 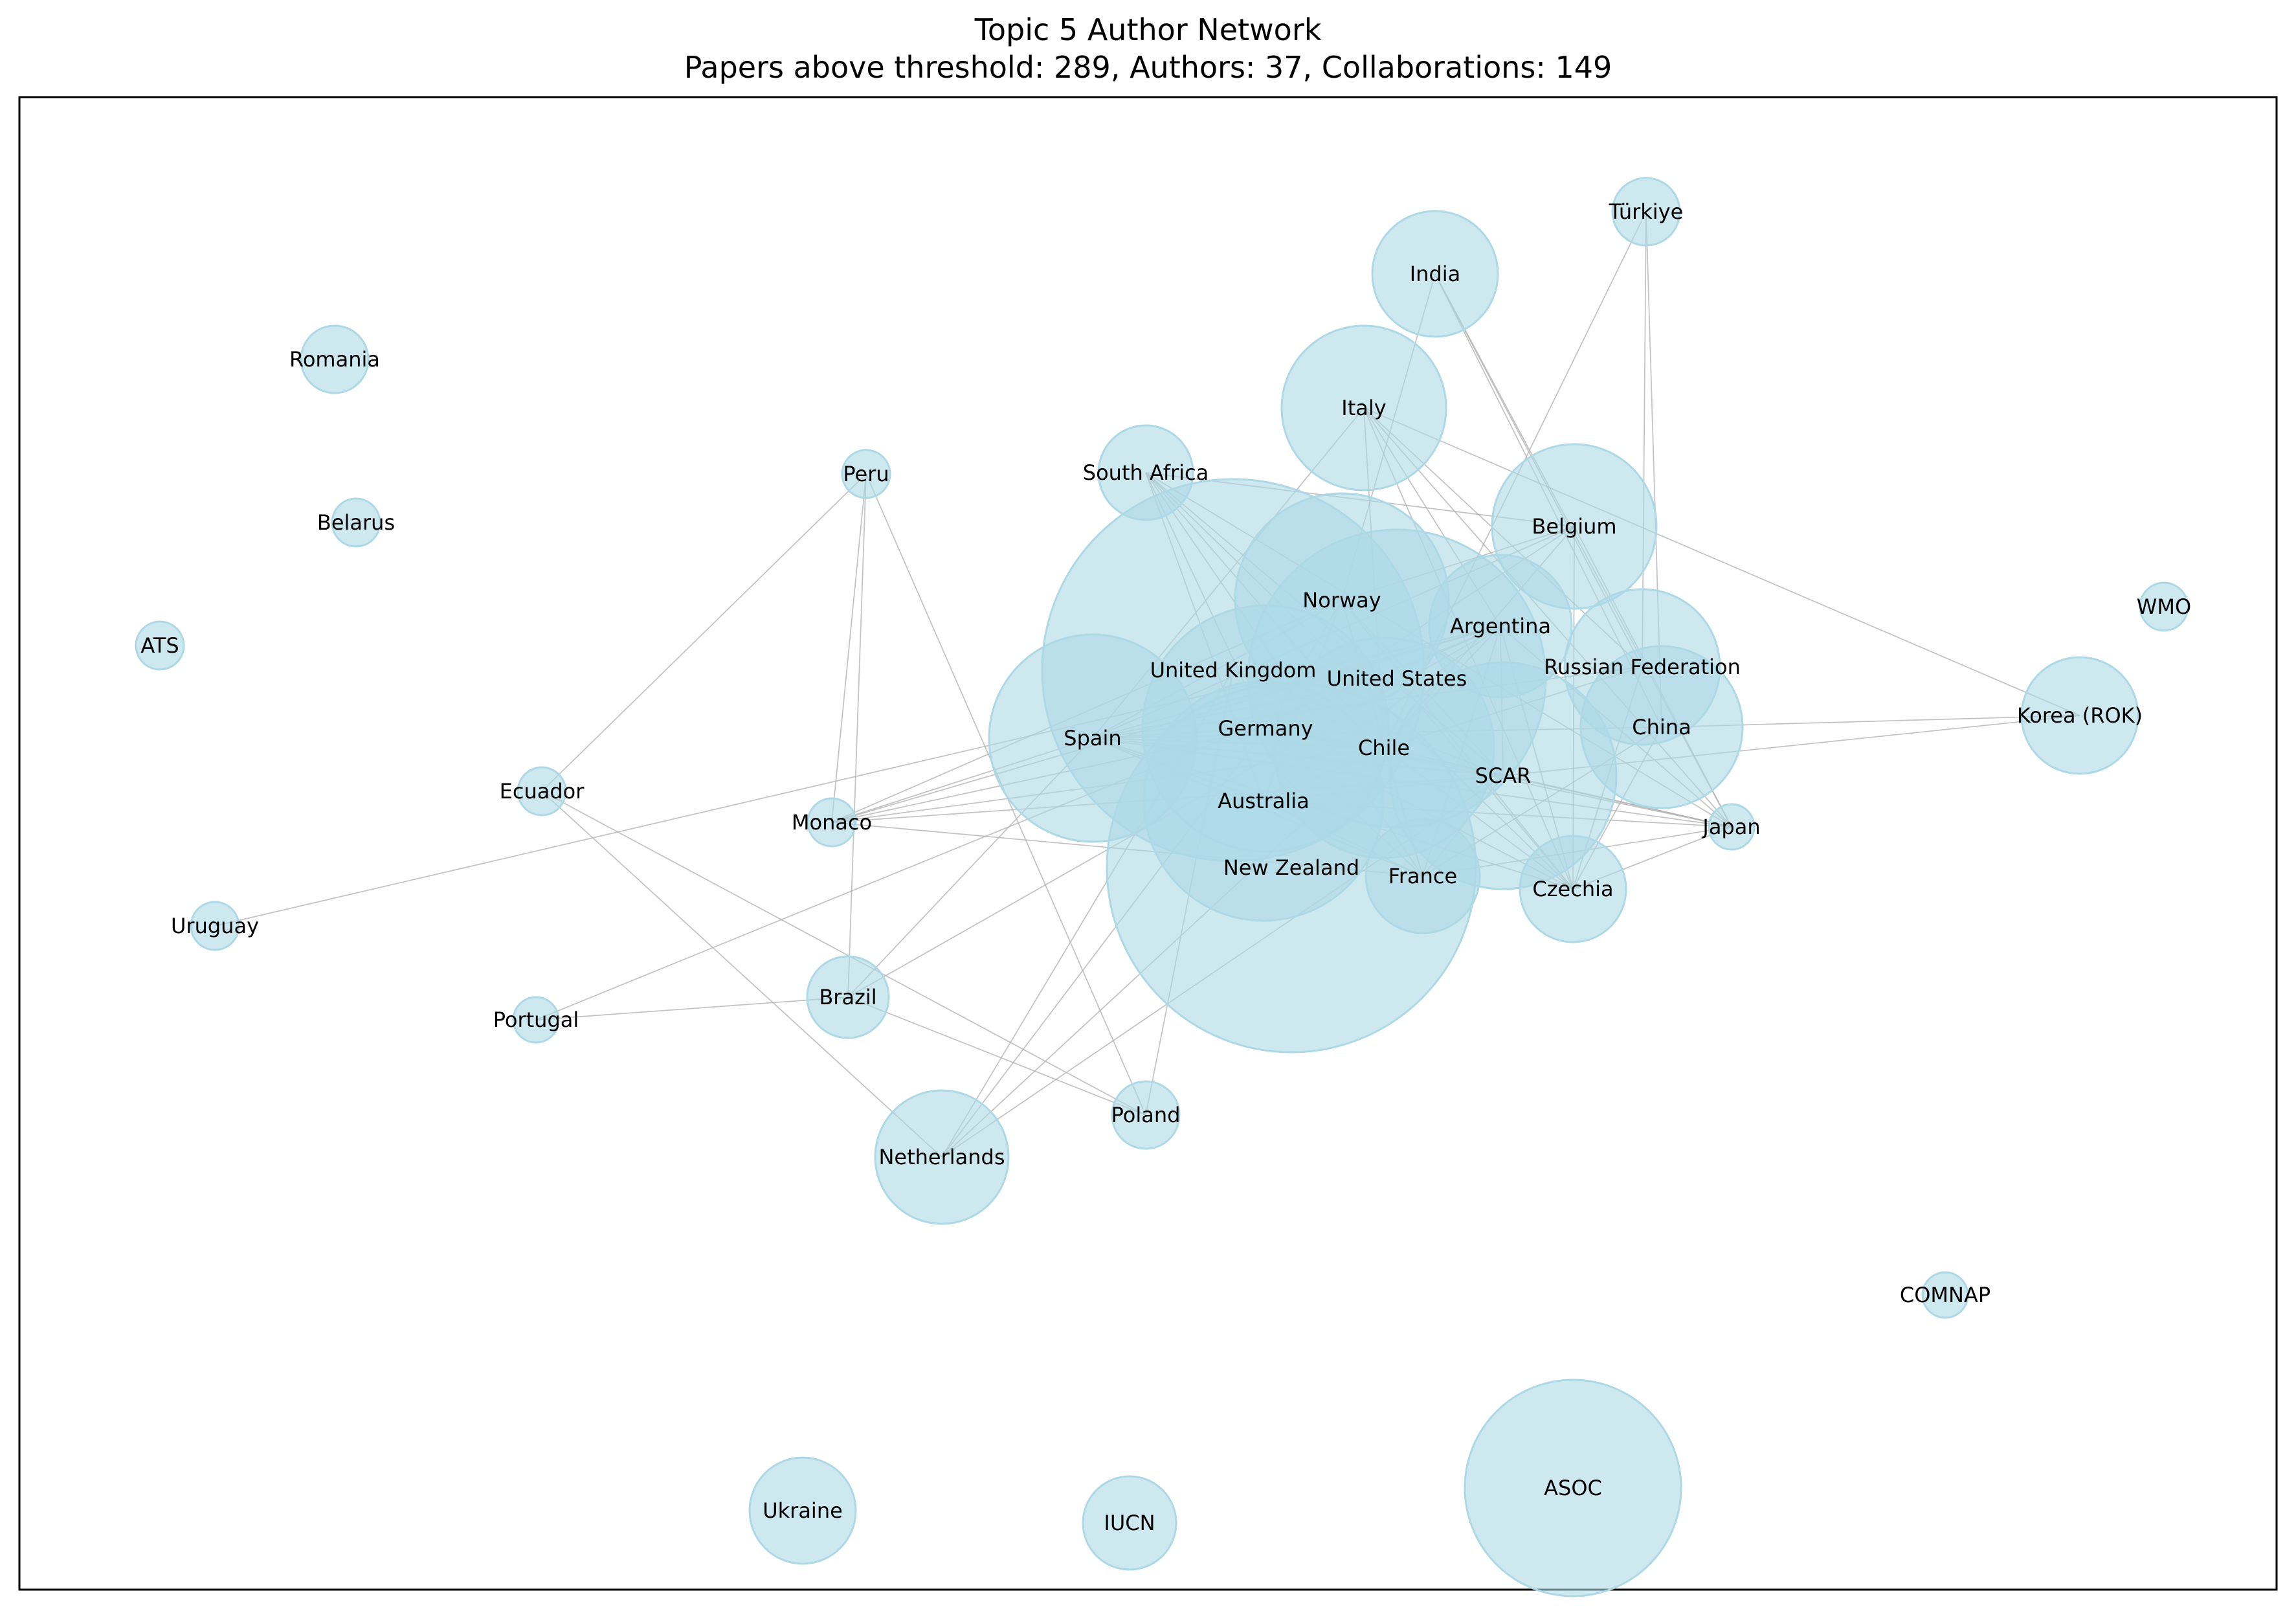 I want to click on node-label-united-kingdom: United Kingdom, so click(x=1233, y=670).